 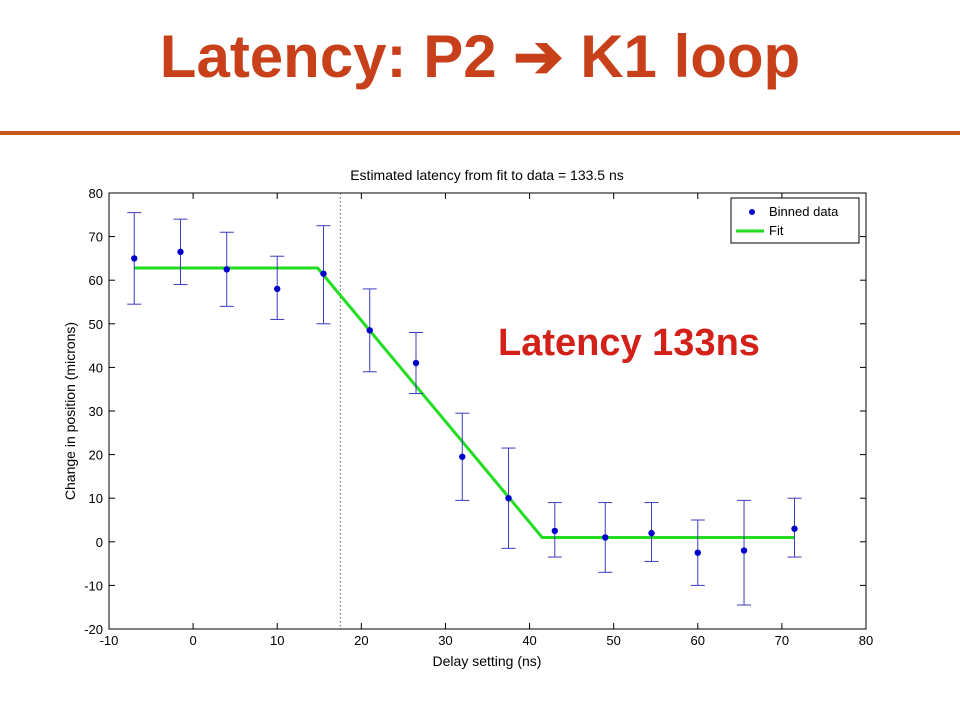 I want to click on y-tick-label: 30, so click(x=96, y=411).